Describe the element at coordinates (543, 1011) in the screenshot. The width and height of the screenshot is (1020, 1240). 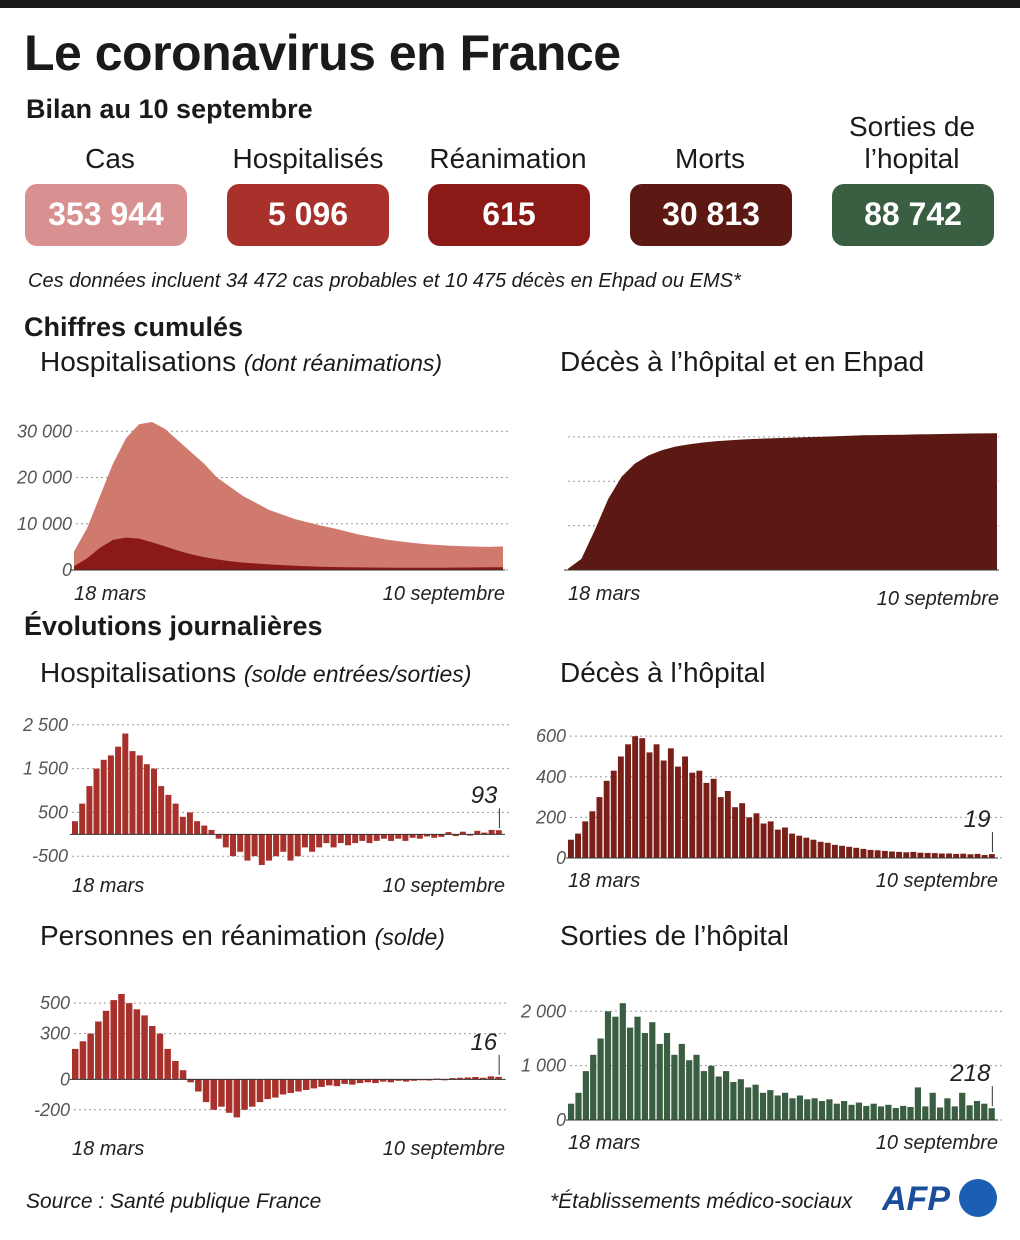
I see `y-tick-label: 2 000` at that location.